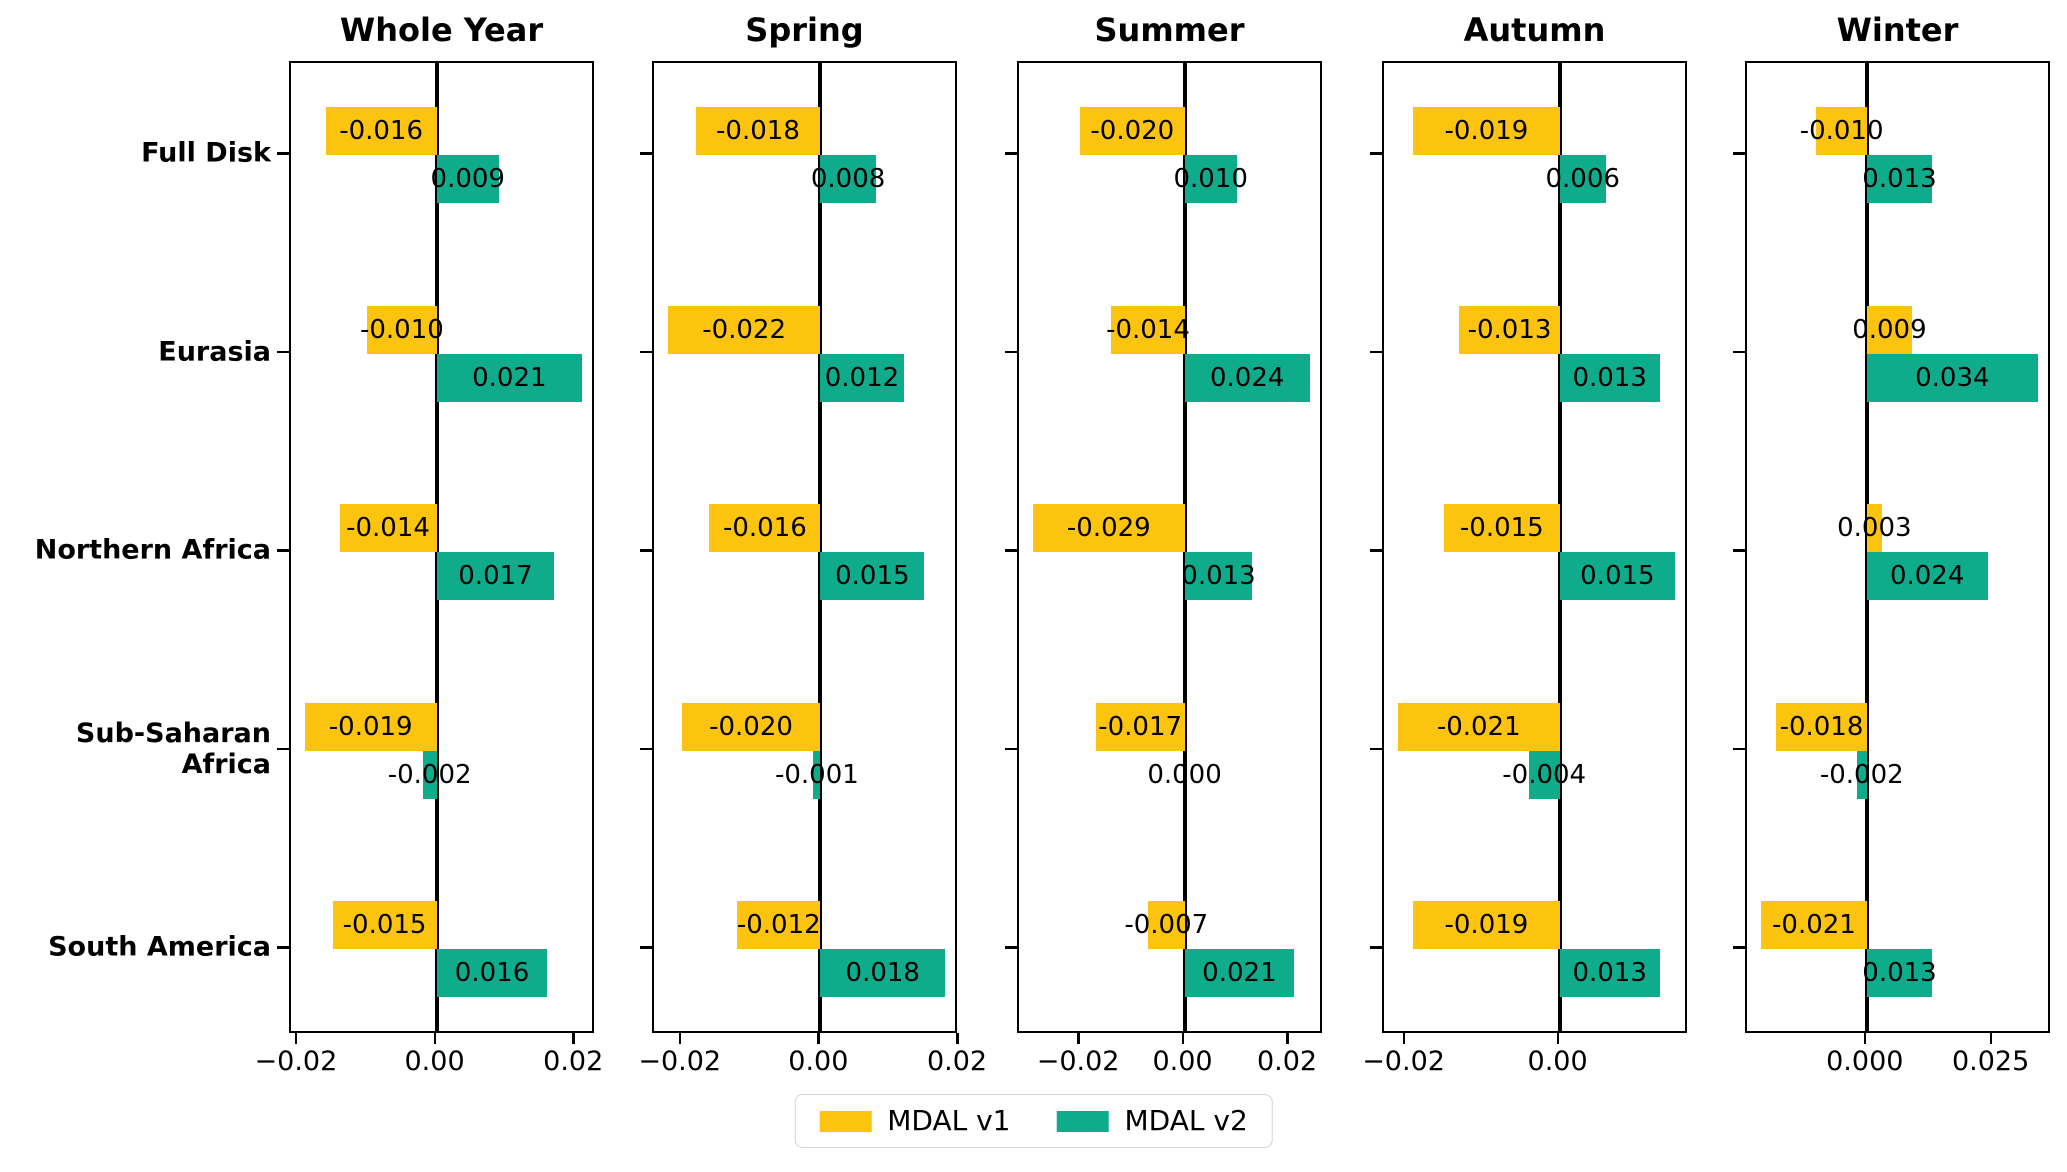  I want to click on bar-value-label: -0.017, so click(1140, 726).